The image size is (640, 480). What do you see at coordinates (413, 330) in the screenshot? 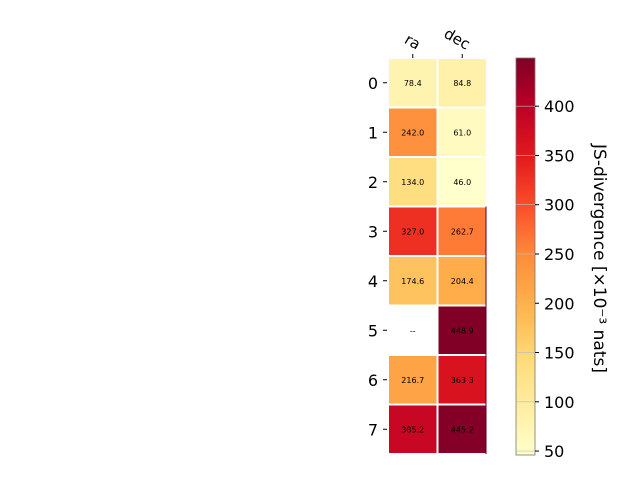
I see `cell-missing-label: --` at bounding box center [413, 330].